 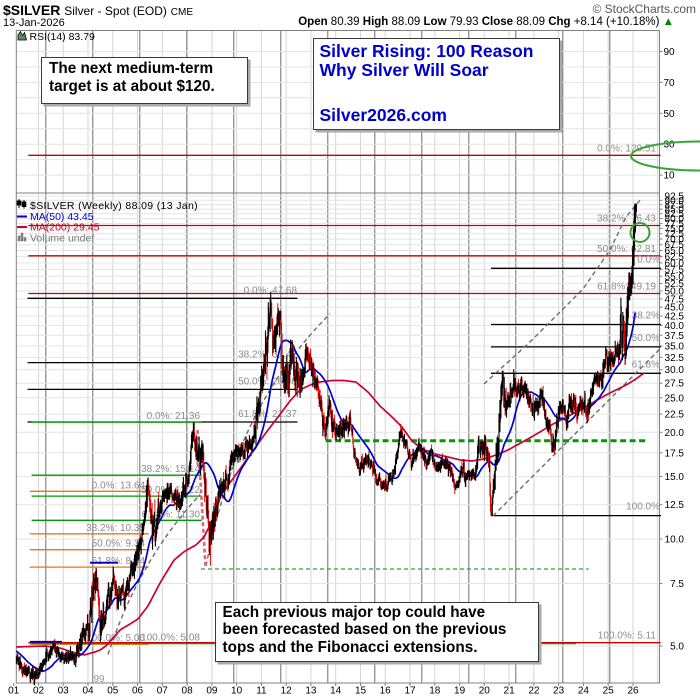 I want to click on svg-text: 37.5, so click(x=675, y=336).